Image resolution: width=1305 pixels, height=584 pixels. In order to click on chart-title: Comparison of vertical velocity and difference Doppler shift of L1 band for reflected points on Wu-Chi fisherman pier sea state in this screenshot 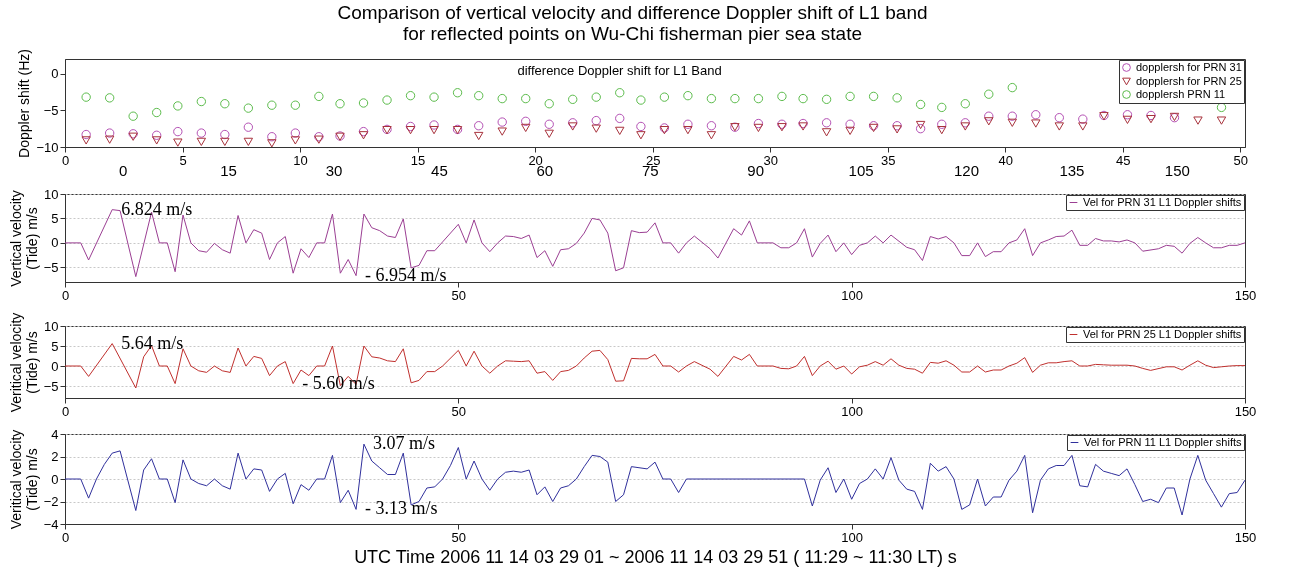, I will do `click(632, 23)`.